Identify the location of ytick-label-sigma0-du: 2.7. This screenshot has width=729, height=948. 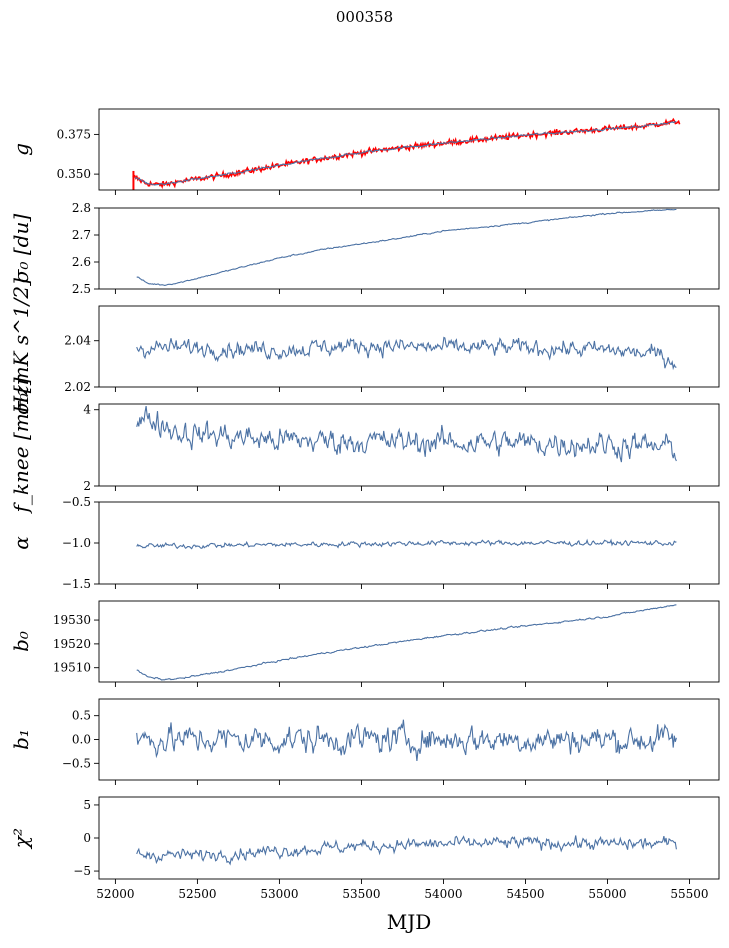
(81, 235).